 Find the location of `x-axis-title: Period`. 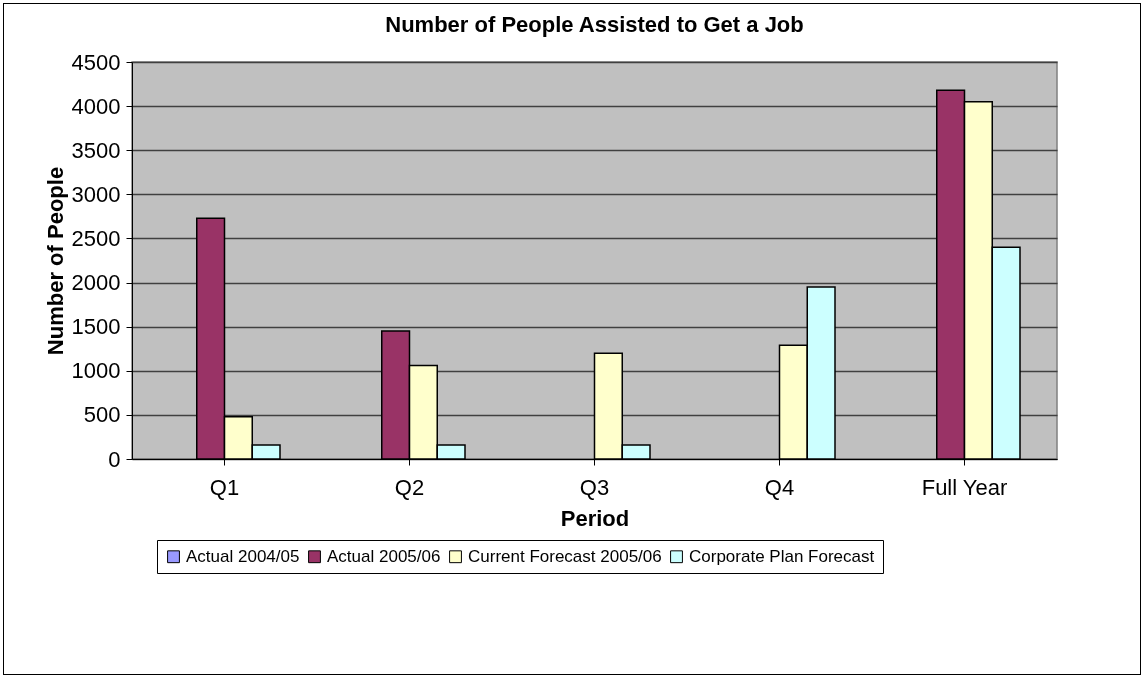

x-axis-title: Period is located at coordinates (595, 518).